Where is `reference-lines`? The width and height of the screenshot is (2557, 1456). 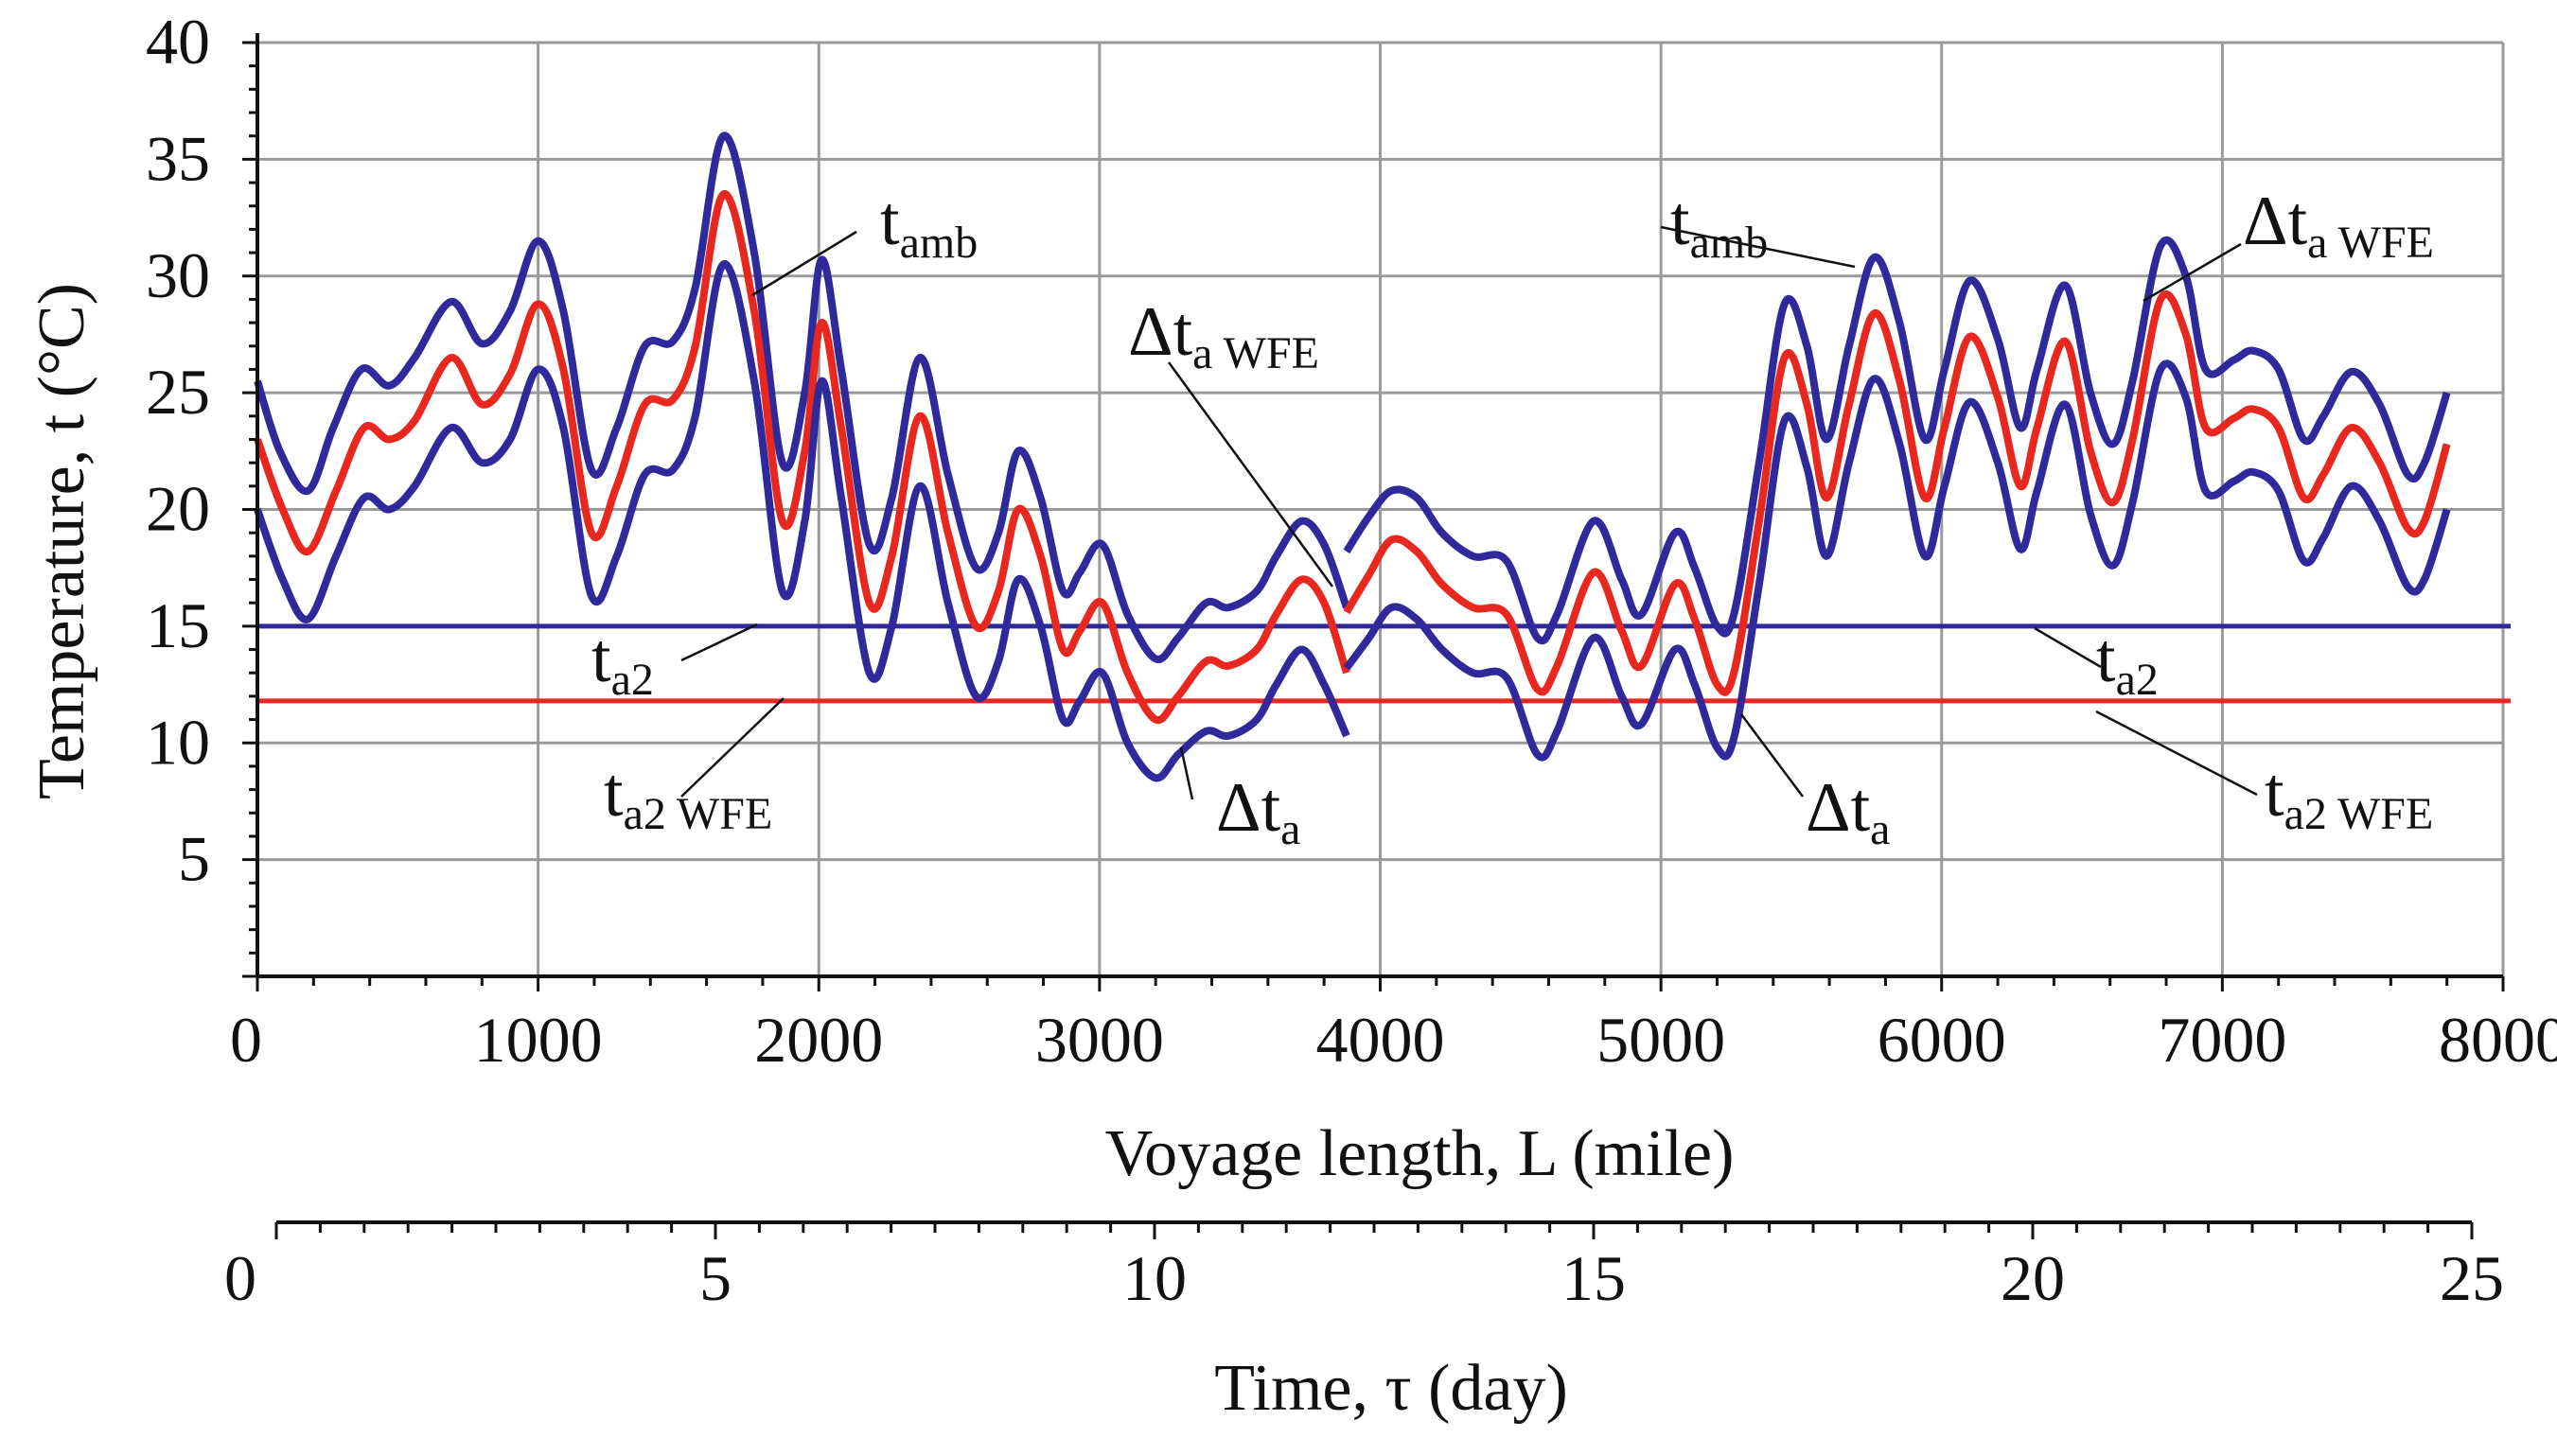 reference-lines is located at coordinates (1384, 663).